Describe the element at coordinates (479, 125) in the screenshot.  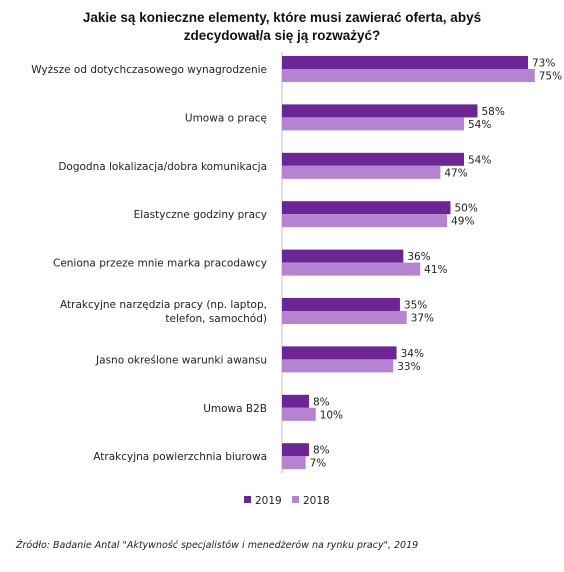
I see `data-label-2018: 54%` at that location.